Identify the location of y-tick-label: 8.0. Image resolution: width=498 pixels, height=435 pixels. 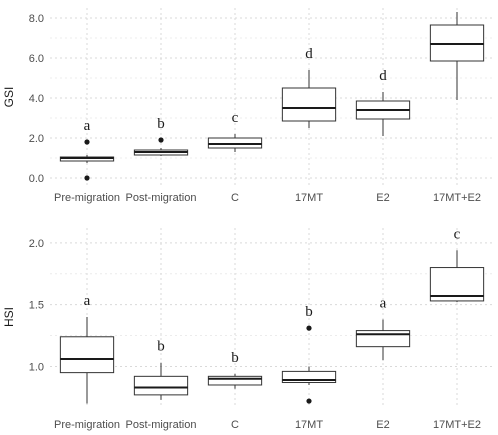
(36, 19).